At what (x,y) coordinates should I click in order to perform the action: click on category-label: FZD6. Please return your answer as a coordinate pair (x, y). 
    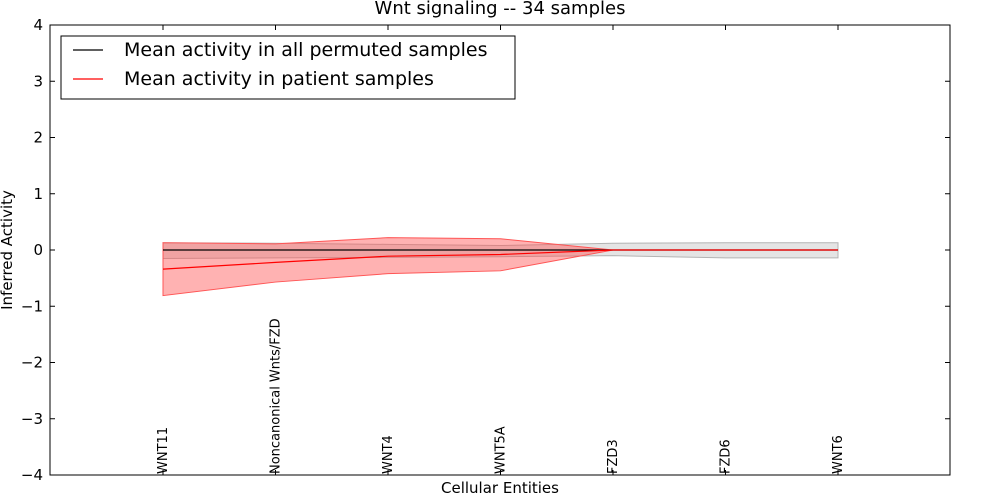
    Looking at the image, I should click on (726, 456).